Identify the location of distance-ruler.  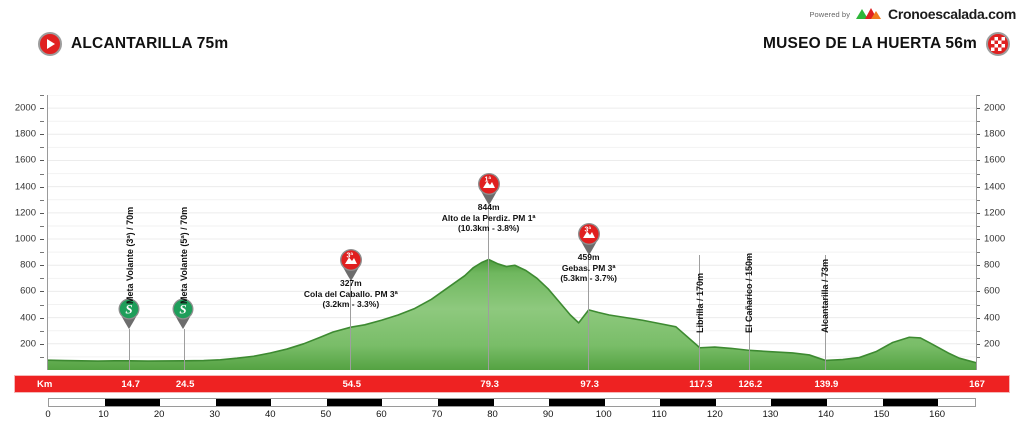
(512, 402).